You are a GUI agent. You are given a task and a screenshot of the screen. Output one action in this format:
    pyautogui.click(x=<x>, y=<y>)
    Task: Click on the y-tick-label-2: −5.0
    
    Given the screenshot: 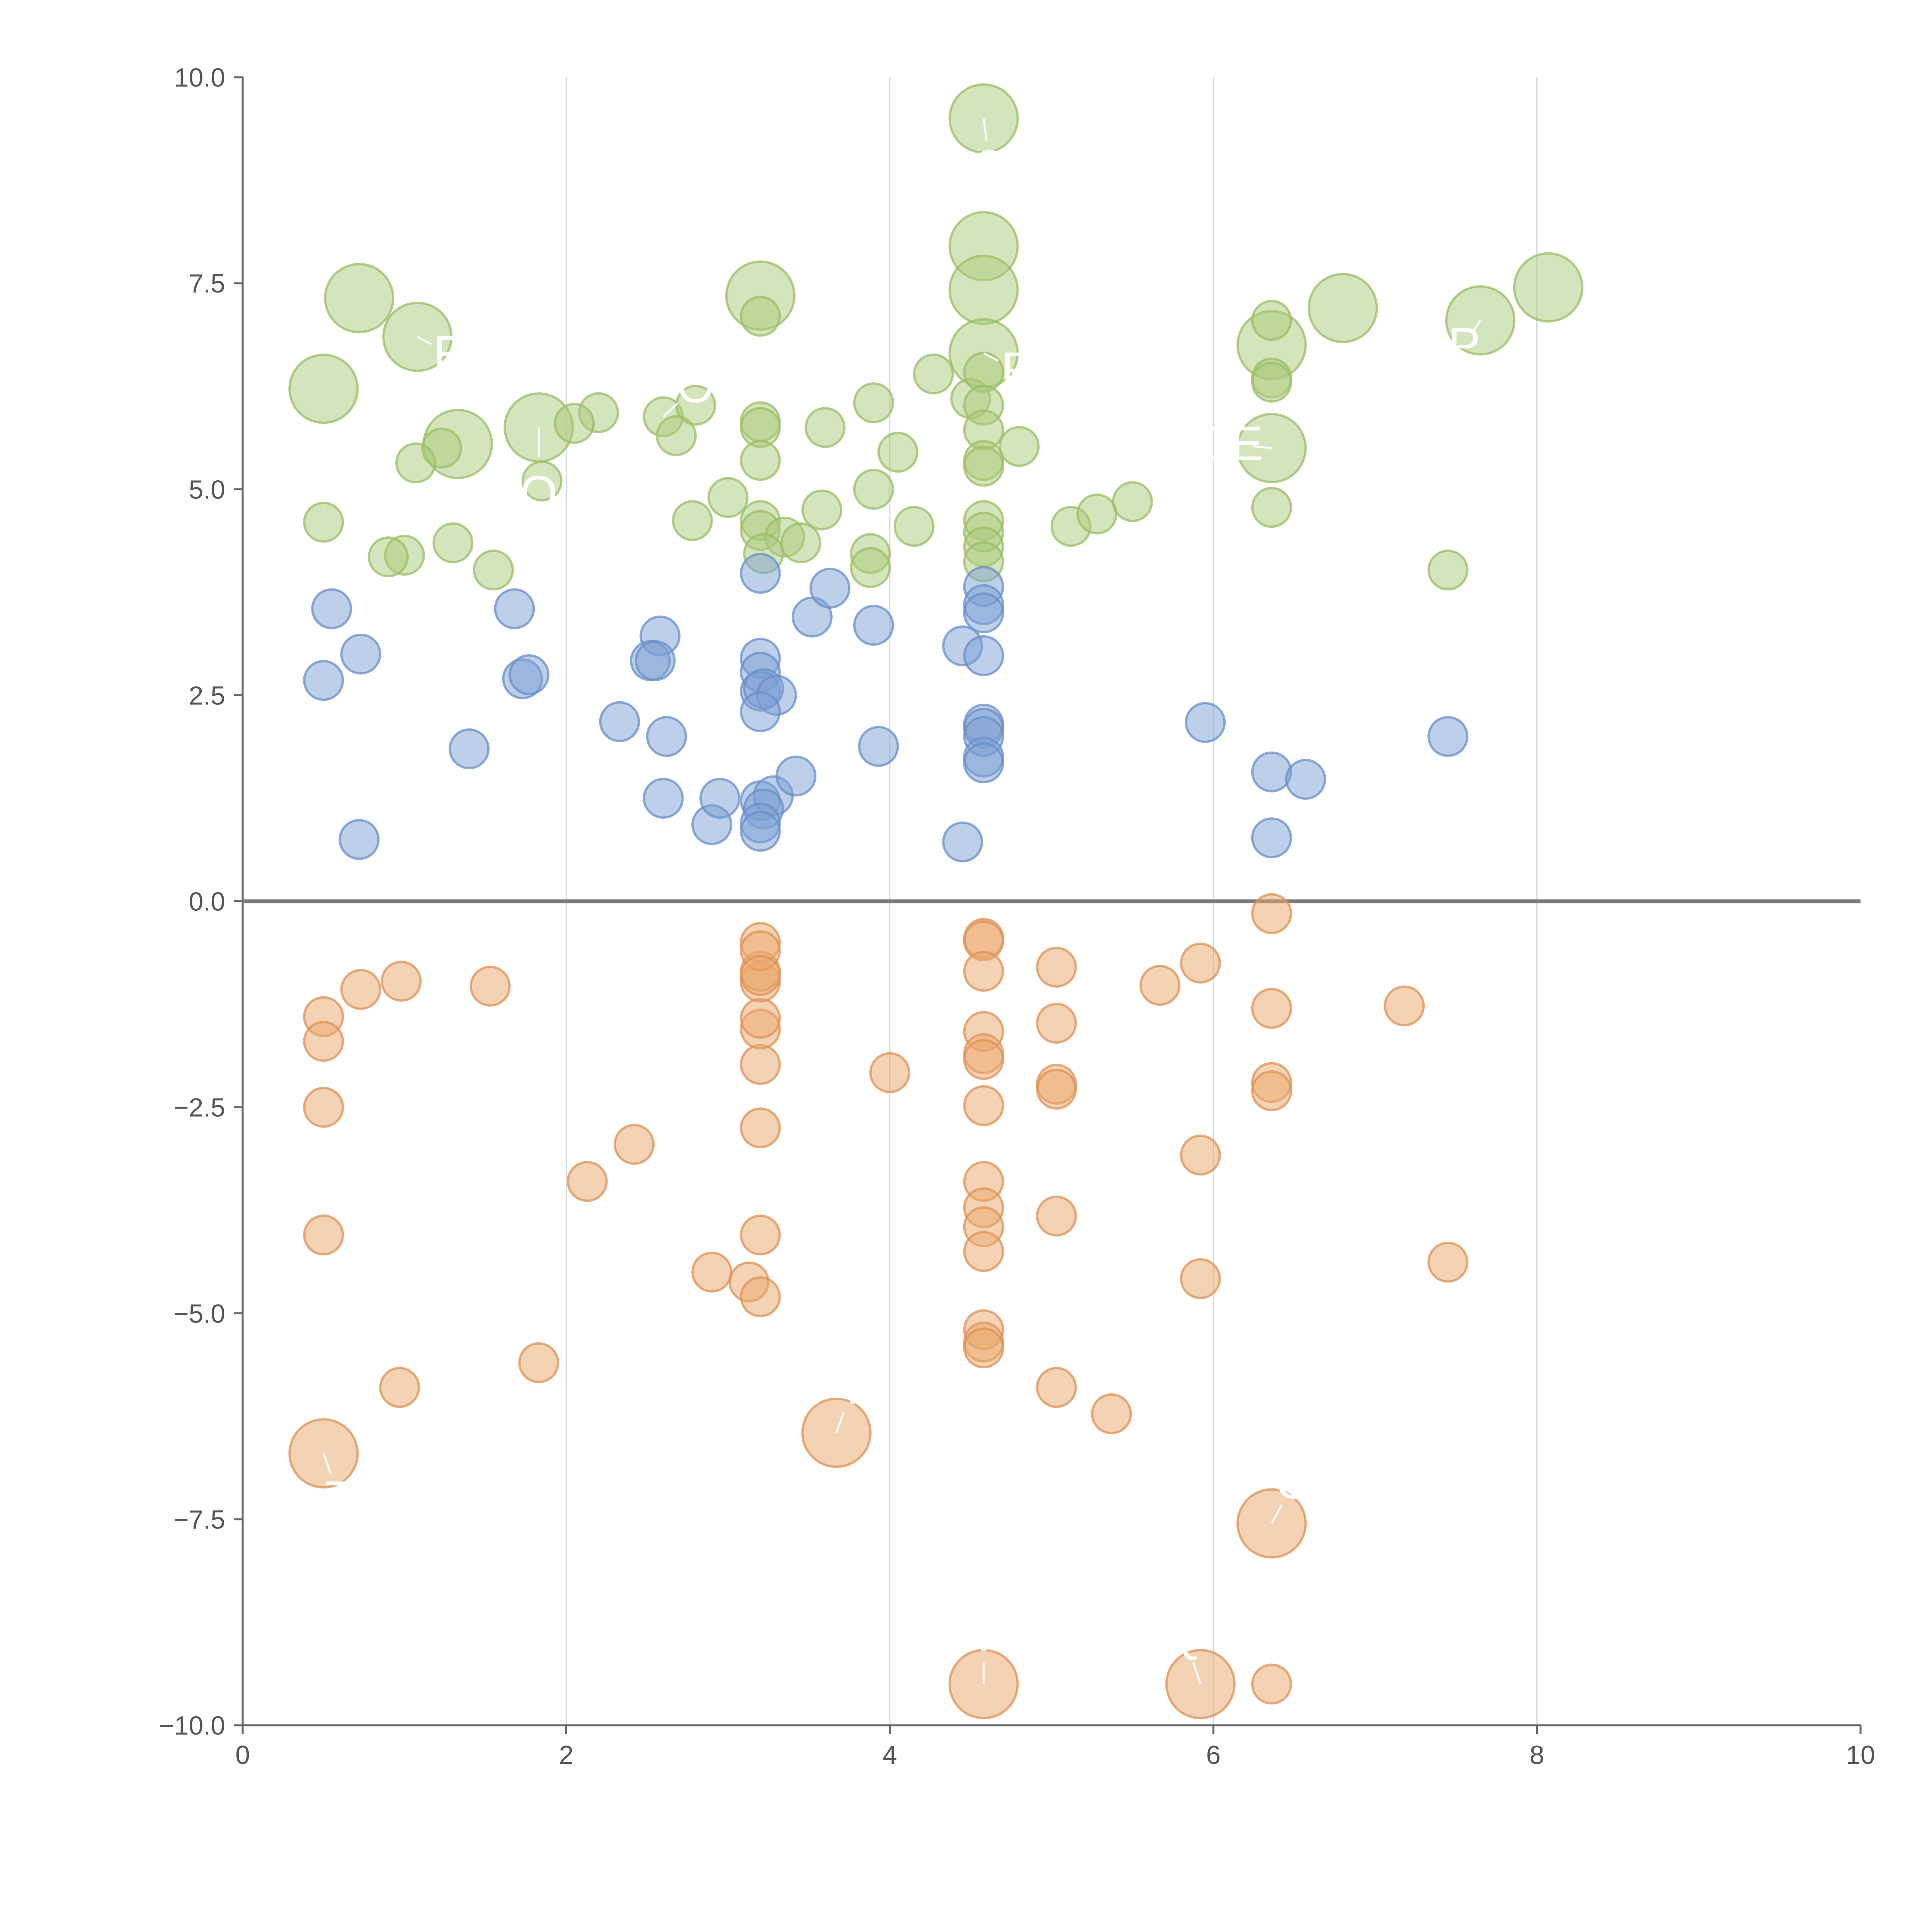 What is the action you would take?
    pyautogui.click(x=199, y=1313)
    